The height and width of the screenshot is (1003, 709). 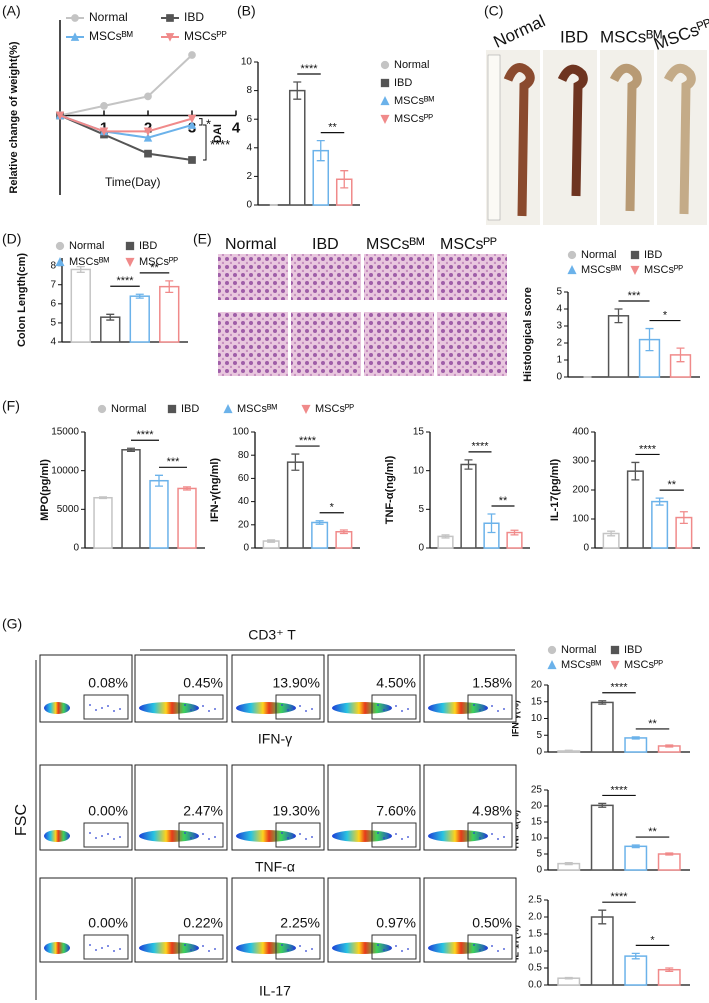 What do you see at coordinates (665, 315) in the screenshot?
I see `significance-label: *` at bounding box center [665, 315].